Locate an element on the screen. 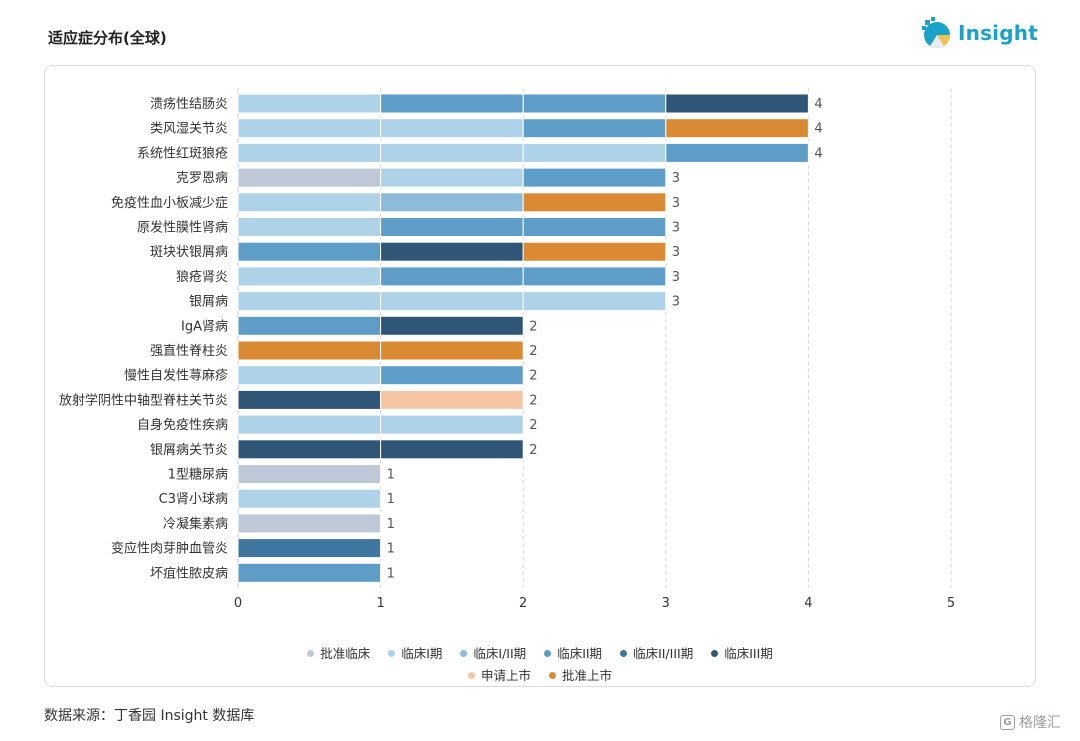 This screenshot has width=1080, height=741. legend-item: 申请上市 is located at coordinates (499, 675).